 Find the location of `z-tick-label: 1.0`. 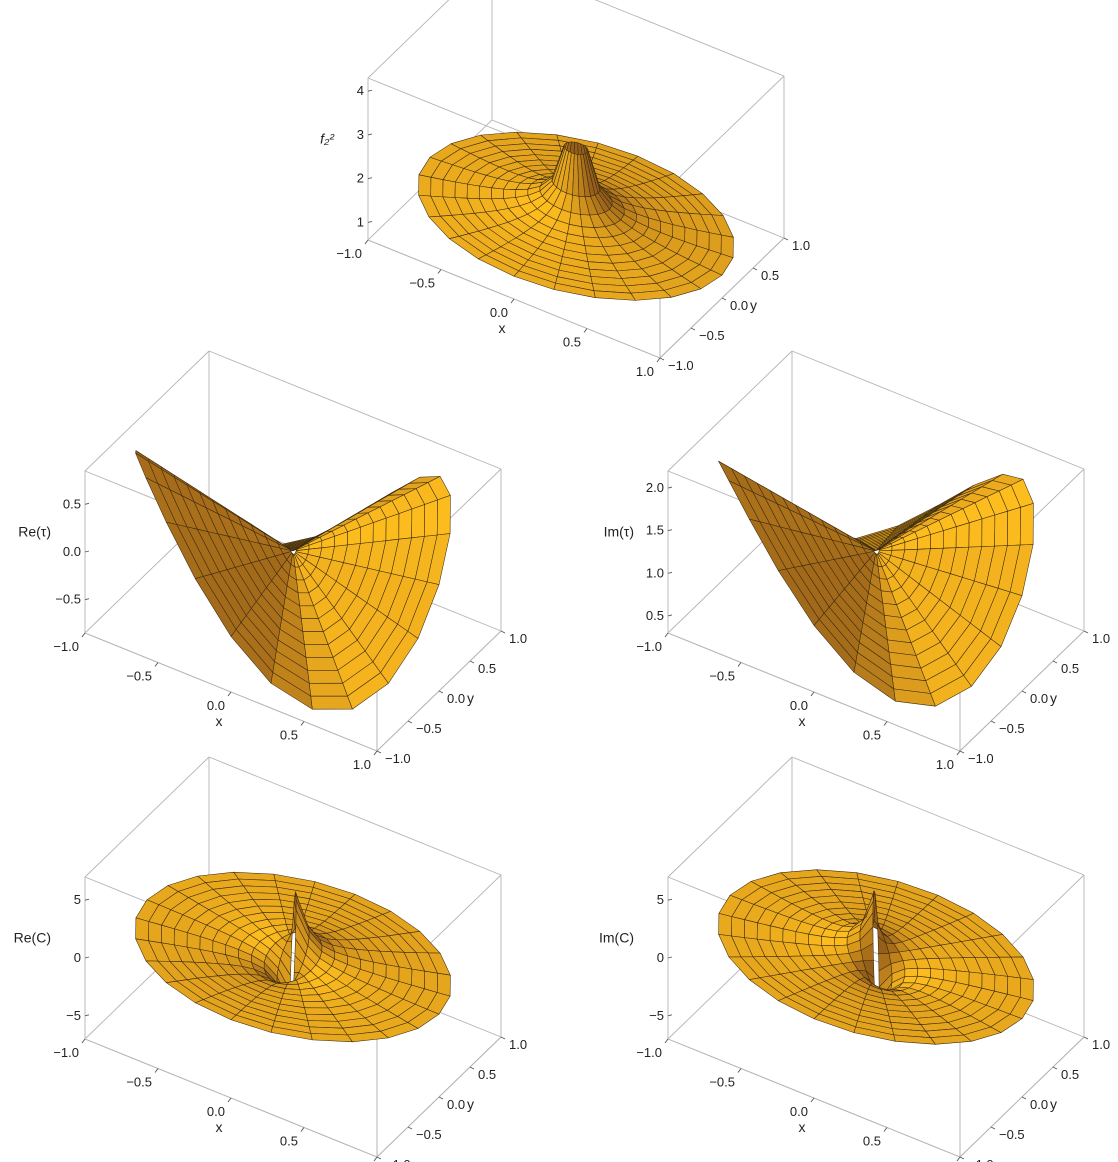

z-tick-label: 1.0 is located at coordinates (655, 572).